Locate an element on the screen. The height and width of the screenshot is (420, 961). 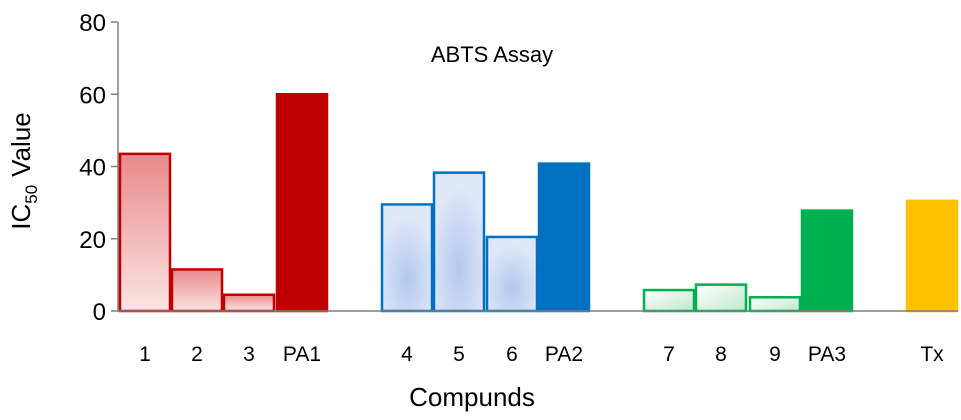
bar-pa2 is located at coordinates (564, 237).